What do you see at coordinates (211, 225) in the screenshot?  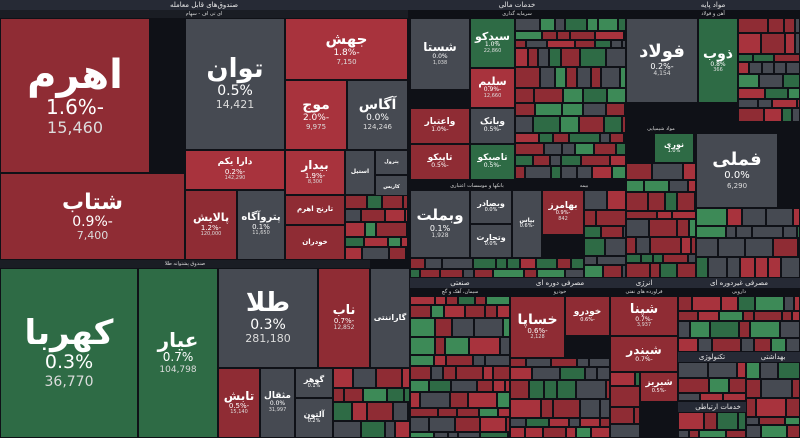 I see `tile-palayesh: پالایش -1.2% 120,000` at bounding box center [211, 225].